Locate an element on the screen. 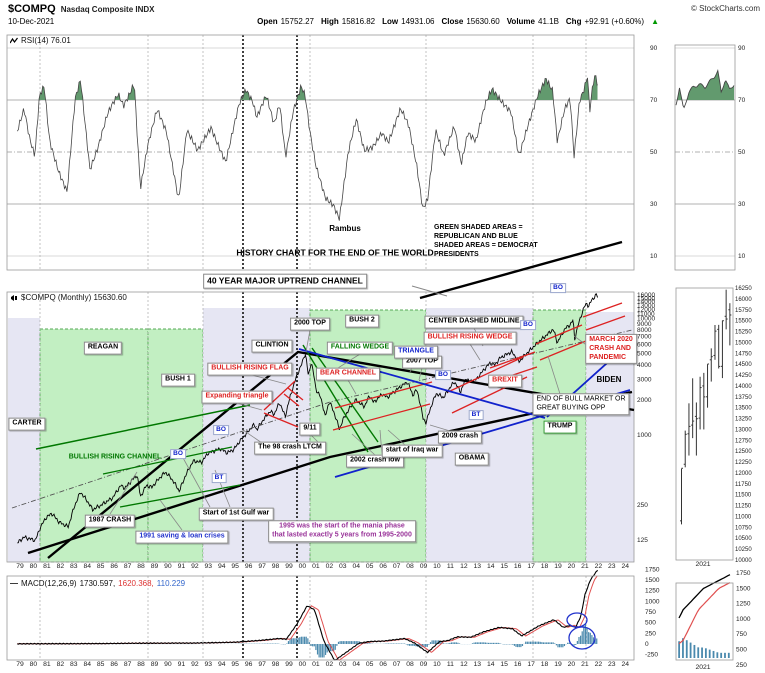 The width and height of the screenshot is (765, 673). axis-label: 02 is located at coordinates (330, 664).